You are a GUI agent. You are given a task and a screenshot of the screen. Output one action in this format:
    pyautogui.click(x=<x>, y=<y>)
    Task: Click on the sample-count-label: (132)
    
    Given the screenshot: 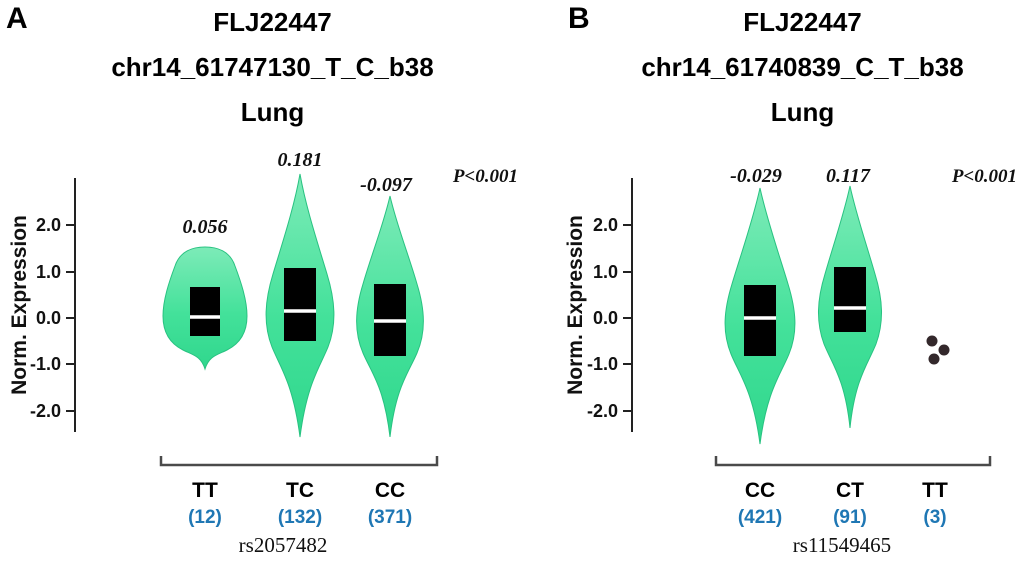 What is the action you would take?
    pyautogui.click(x=300, y=517)
    